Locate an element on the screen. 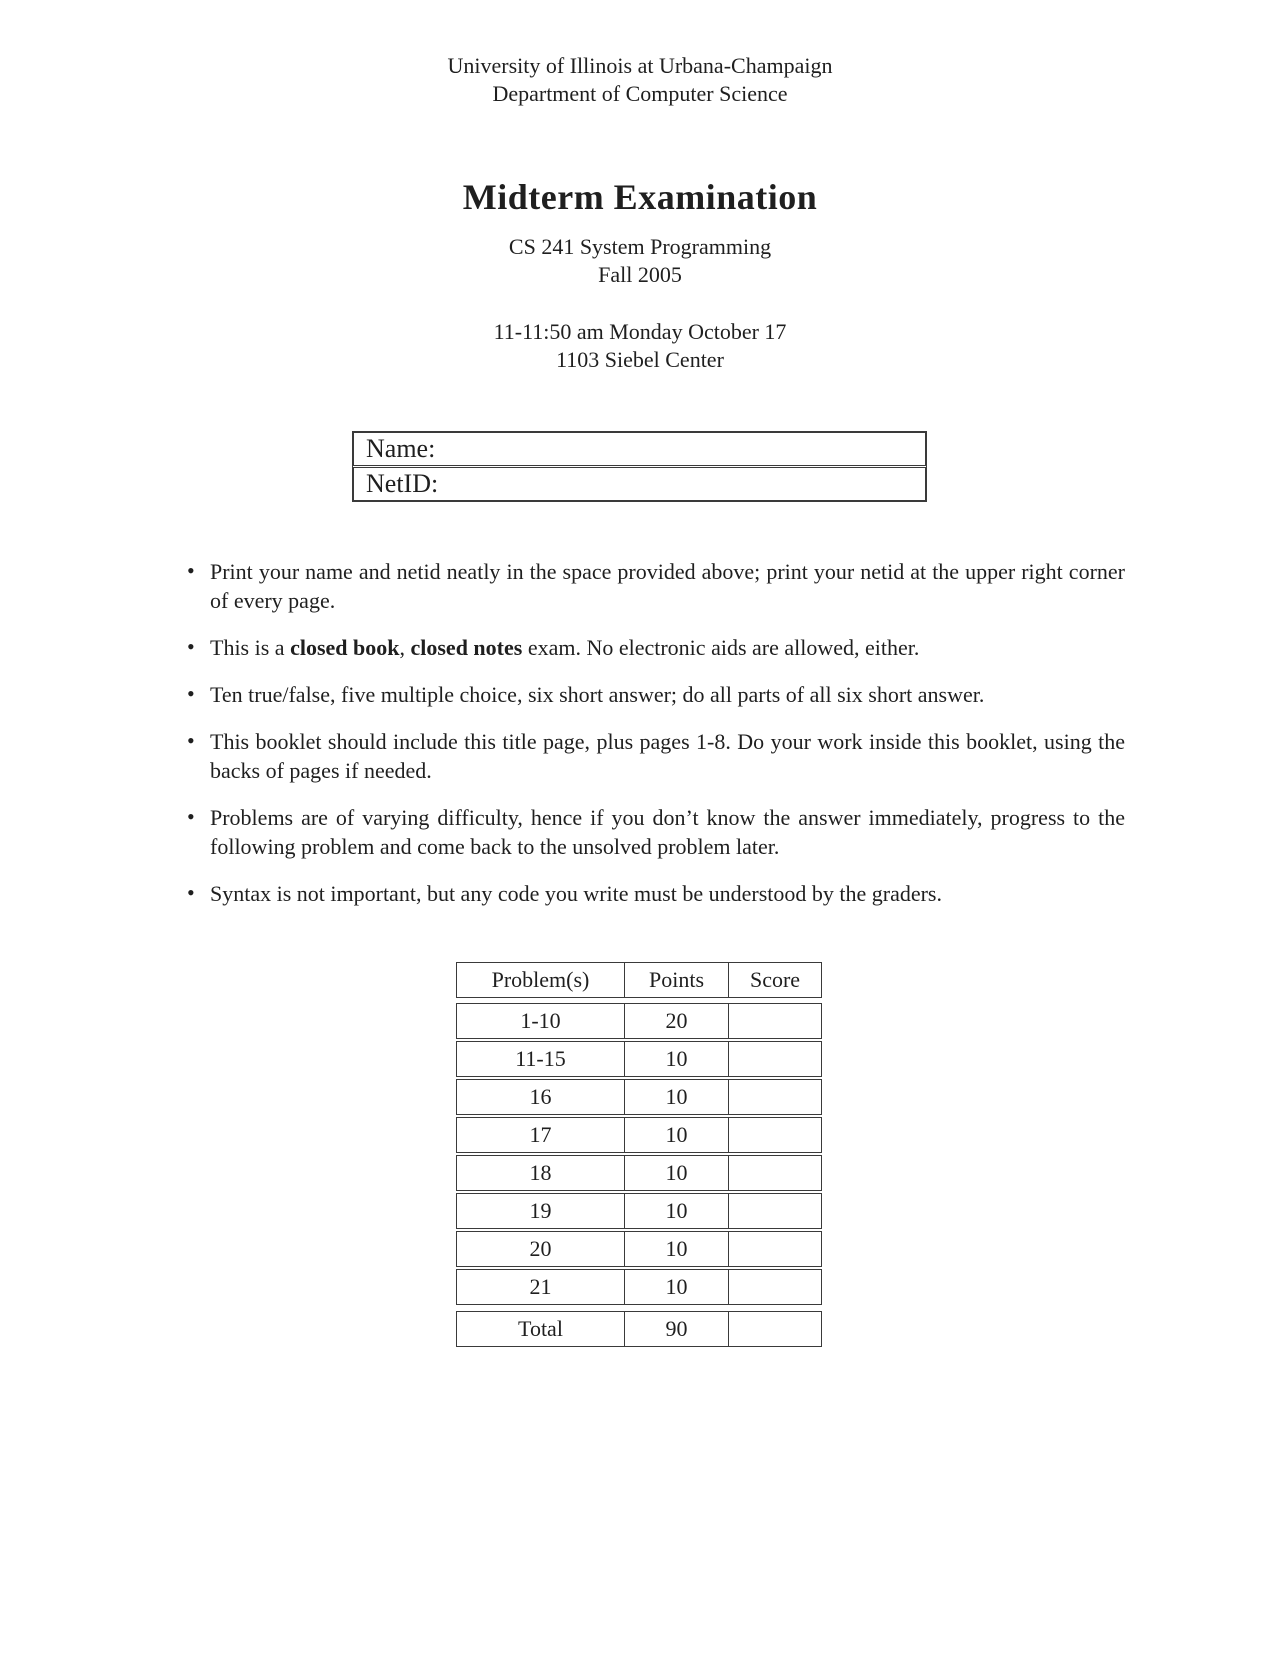 This screenshot has height=1656, width=1280. table-row: 18 10 is located at coordinates (639, 1173).